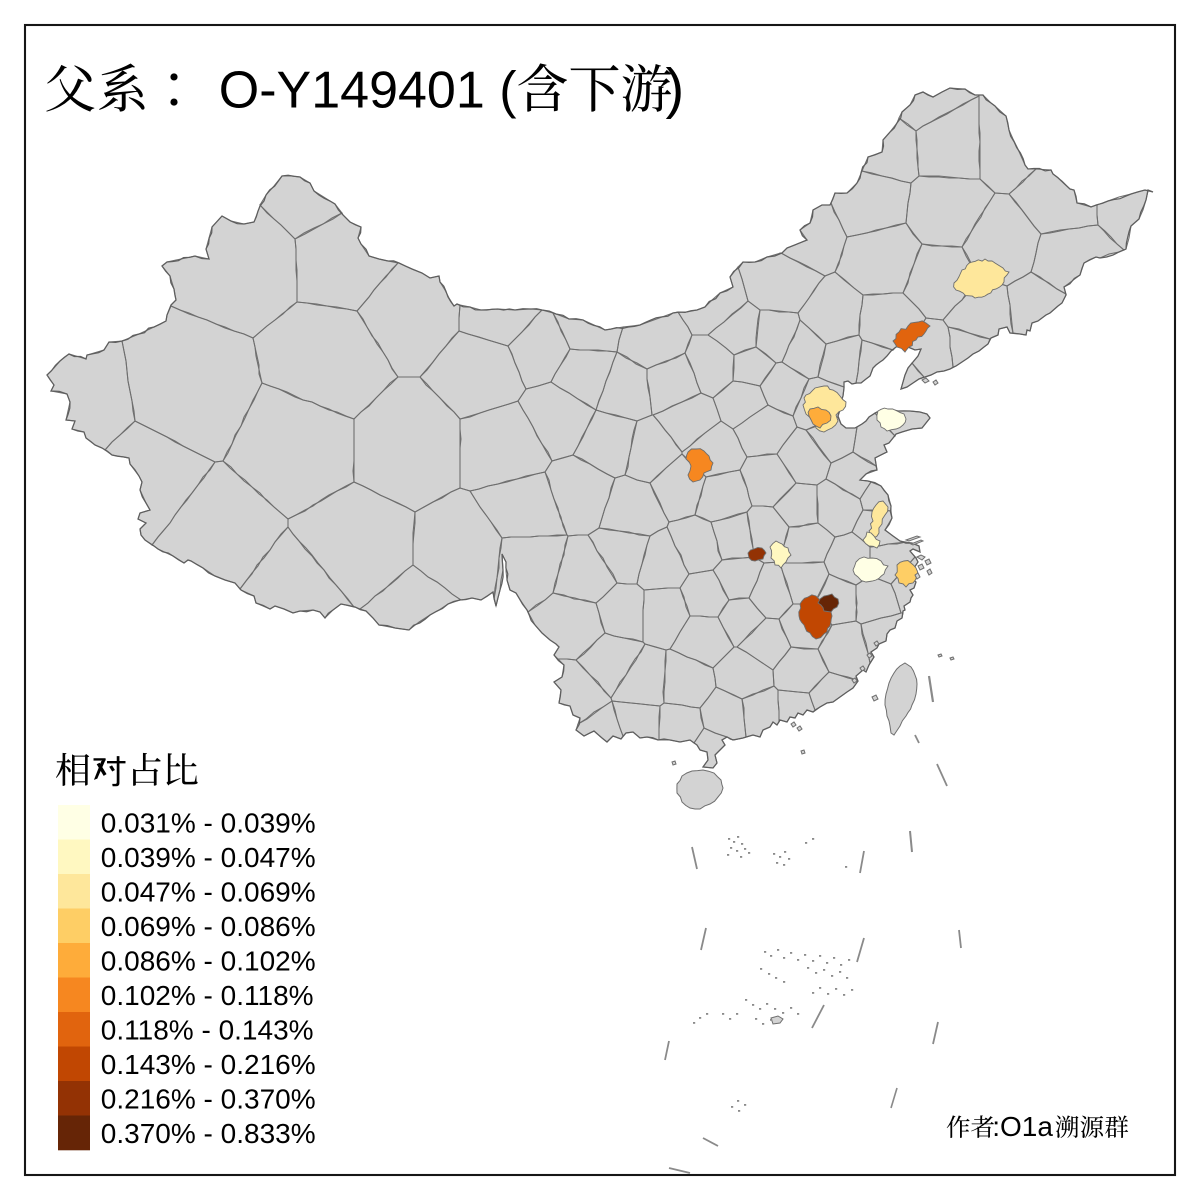  What do you see at coordinates (207, 1030) in the screenshot?
I see `svg-text: 0.118% - 0.143%` at bounding box center [207, 1030].